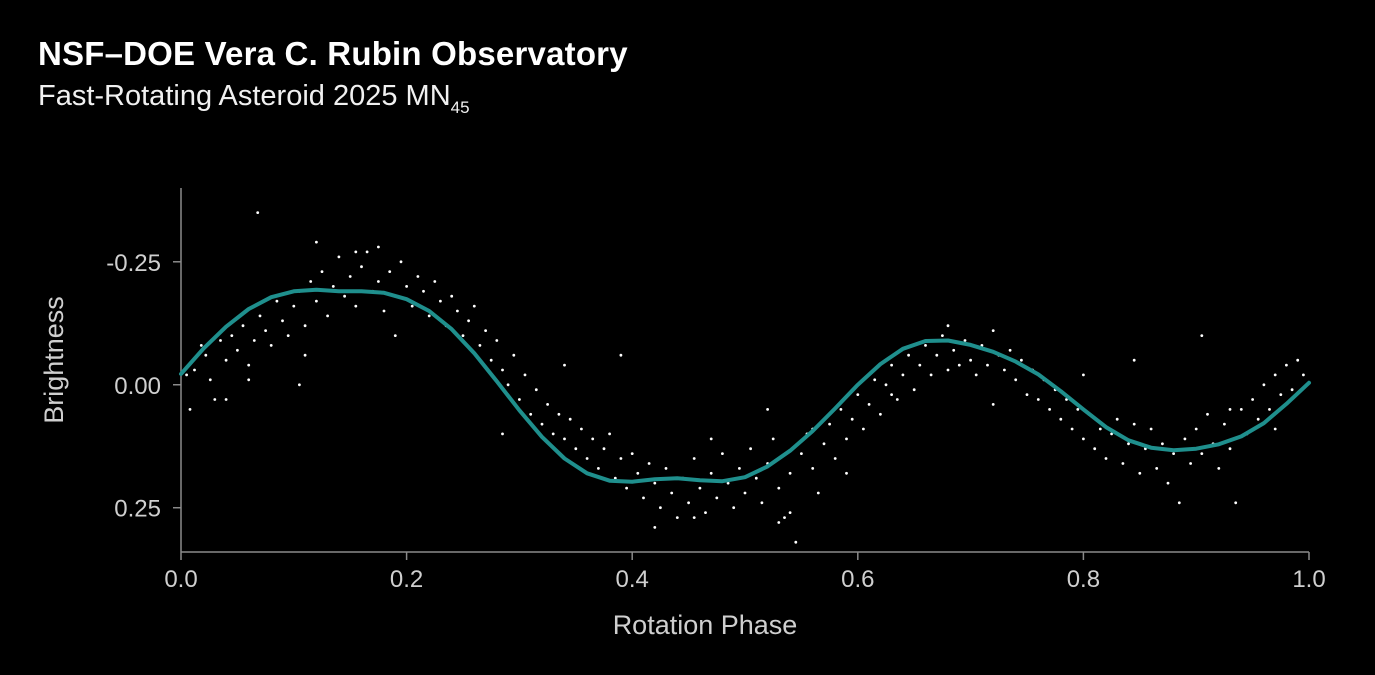 The width and height of the screenshot is (1375, 675). I want to click on x-tick-label: 1.0, so click(1308, 579).